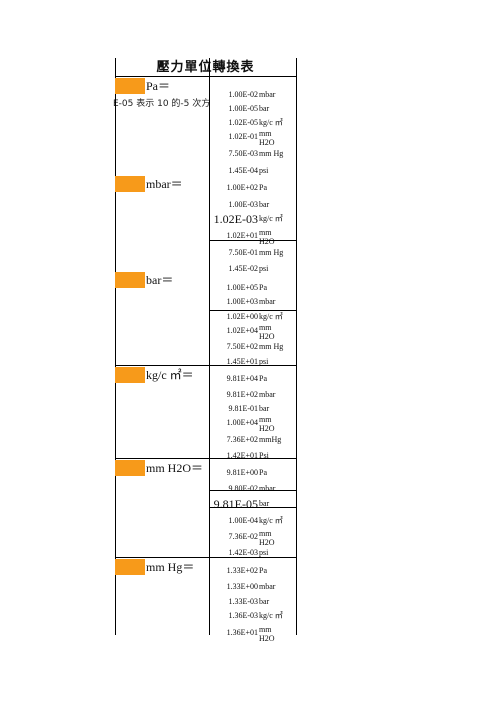  I want to click on conversion-value: 1.00E-03, so click(243, 204).